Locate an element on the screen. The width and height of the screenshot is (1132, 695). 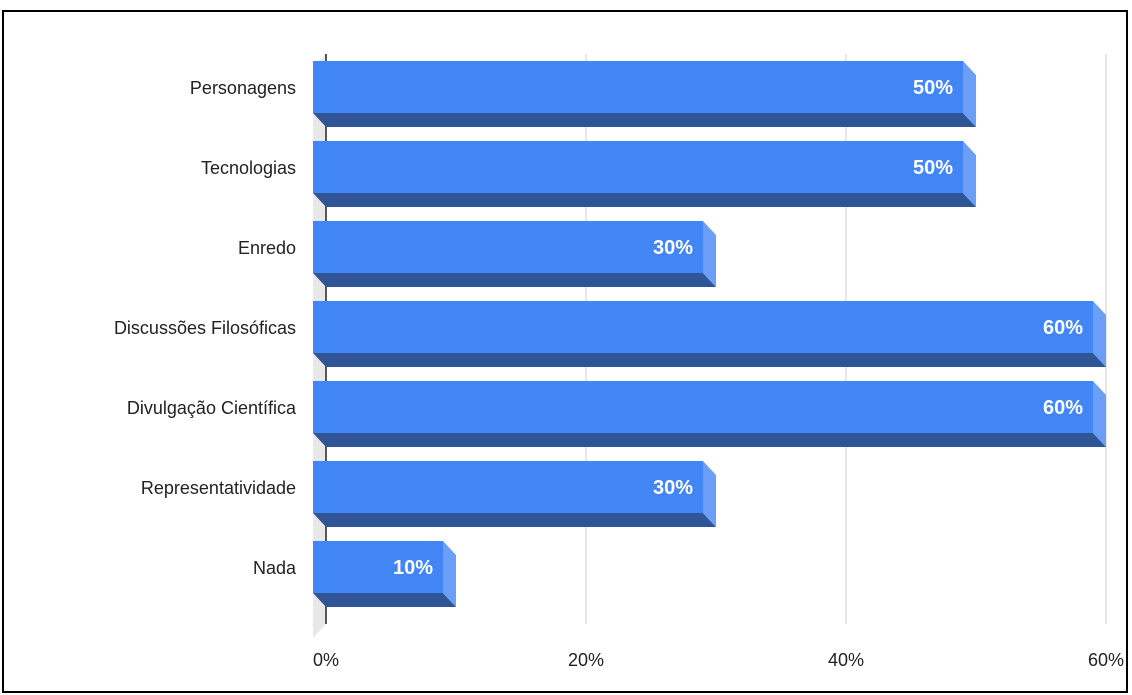
category-label: Representatividade is located at coordinates (218, 488).